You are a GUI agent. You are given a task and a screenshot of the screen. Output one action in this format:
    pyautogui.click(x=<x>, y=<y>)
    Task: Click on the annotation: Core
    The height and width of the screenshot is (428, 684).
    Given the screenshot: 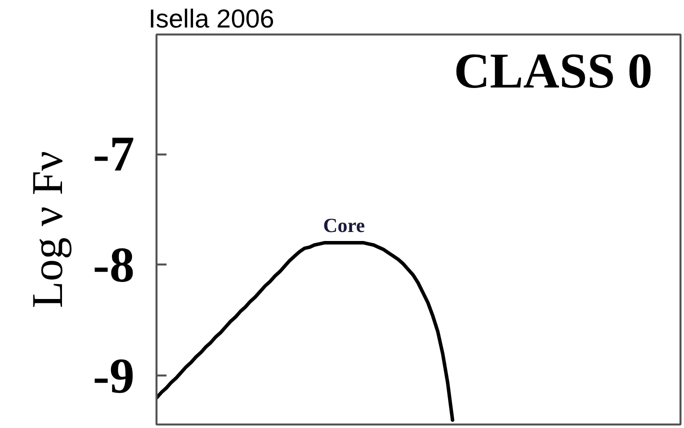 What is the action you would take?
    pyautogui.click(x=344, y=225)
    